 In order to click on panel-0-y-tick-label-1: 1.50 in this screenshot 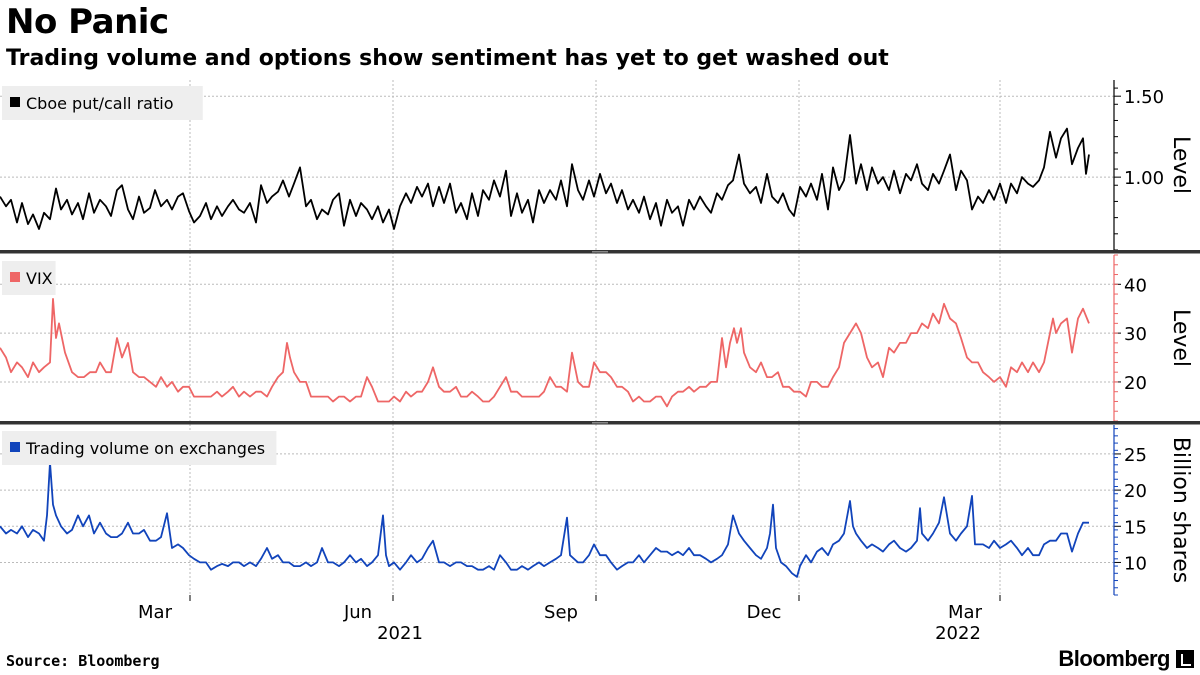, I will do `click(1144, 97)`.